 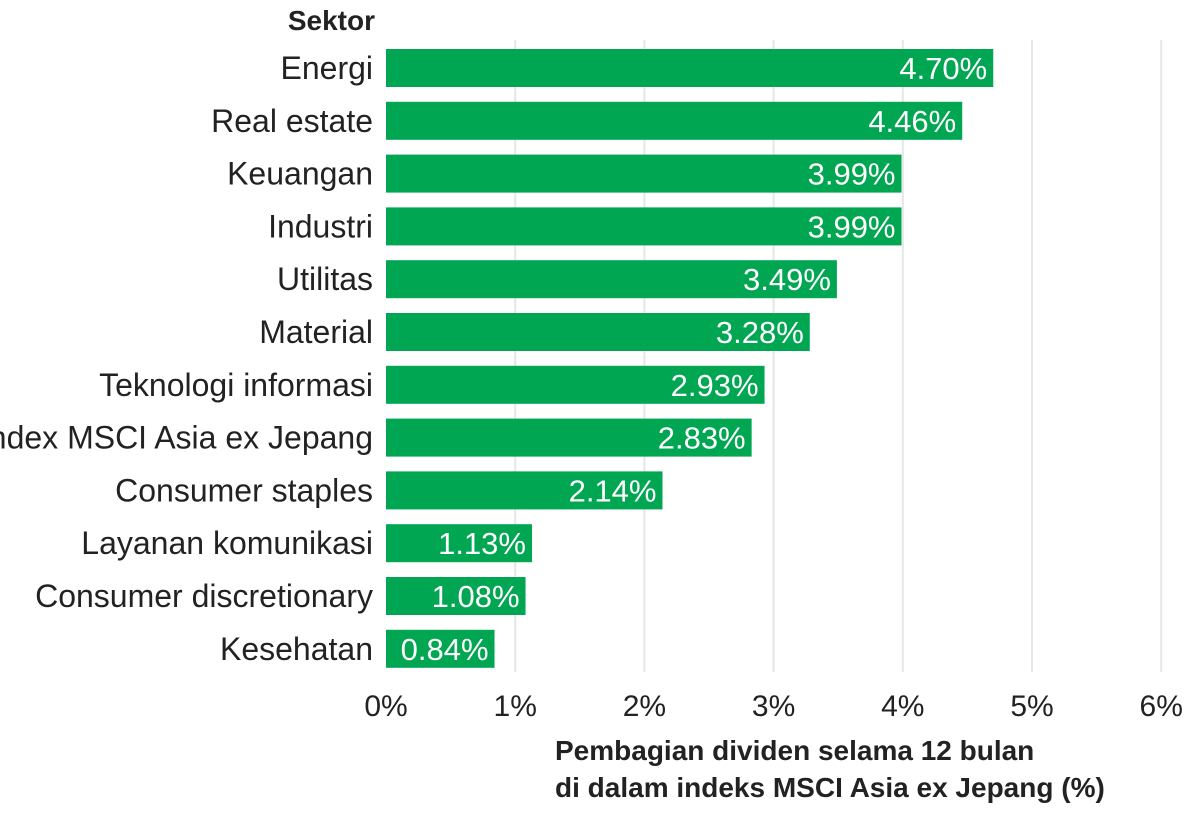 I want to click on value-label: 1.13%, so click(x=482, y=543).